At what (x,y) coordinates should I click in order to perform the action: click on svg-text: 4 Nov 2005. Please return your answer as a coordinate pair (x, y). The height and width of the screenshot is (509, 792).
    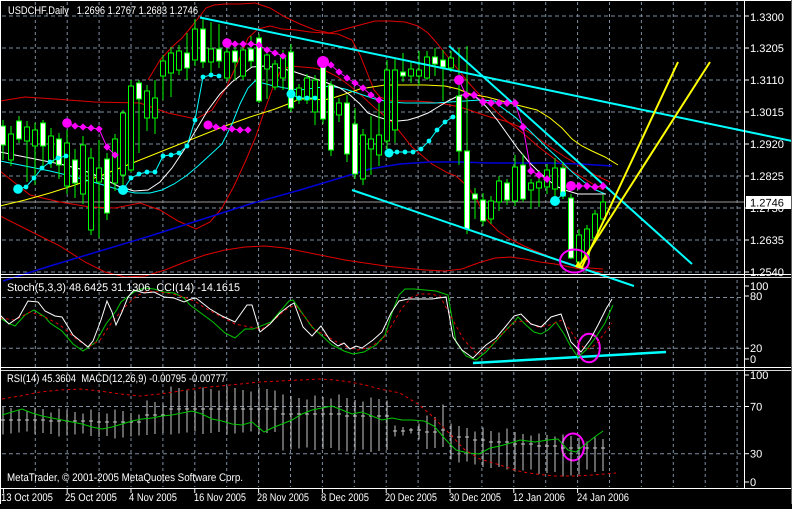
    Looking at the image, I should click on (153, 498).